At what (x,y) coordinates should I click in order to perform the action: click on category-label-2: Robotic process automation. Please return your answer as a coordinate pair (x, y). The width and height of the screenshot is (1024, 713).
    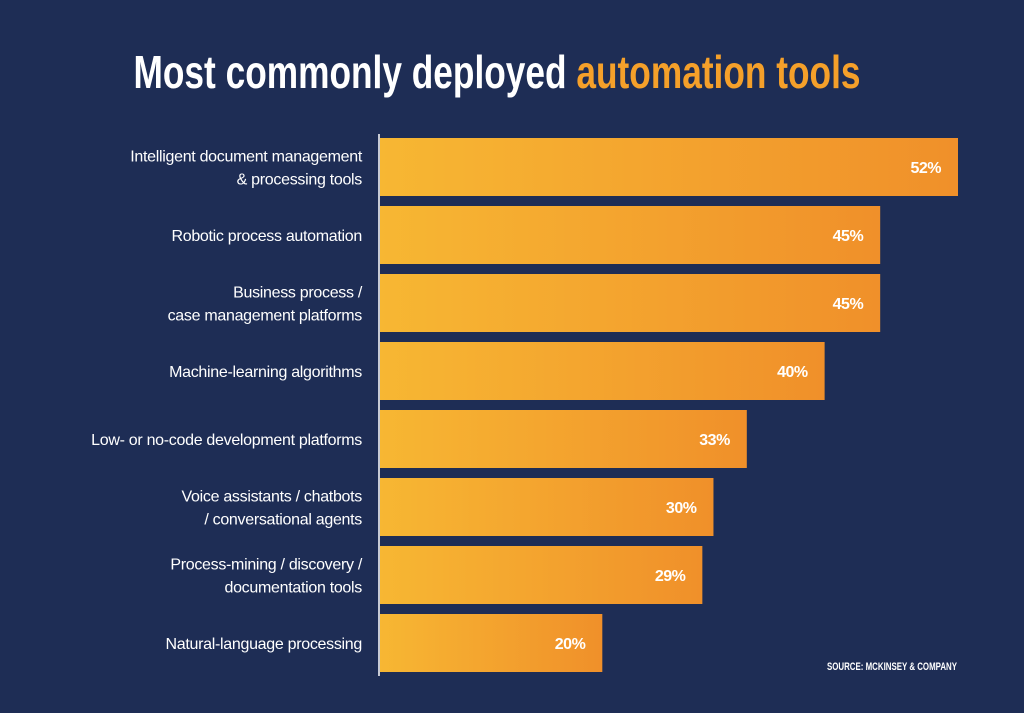
    Looking at the image, I should click on (266, 236).